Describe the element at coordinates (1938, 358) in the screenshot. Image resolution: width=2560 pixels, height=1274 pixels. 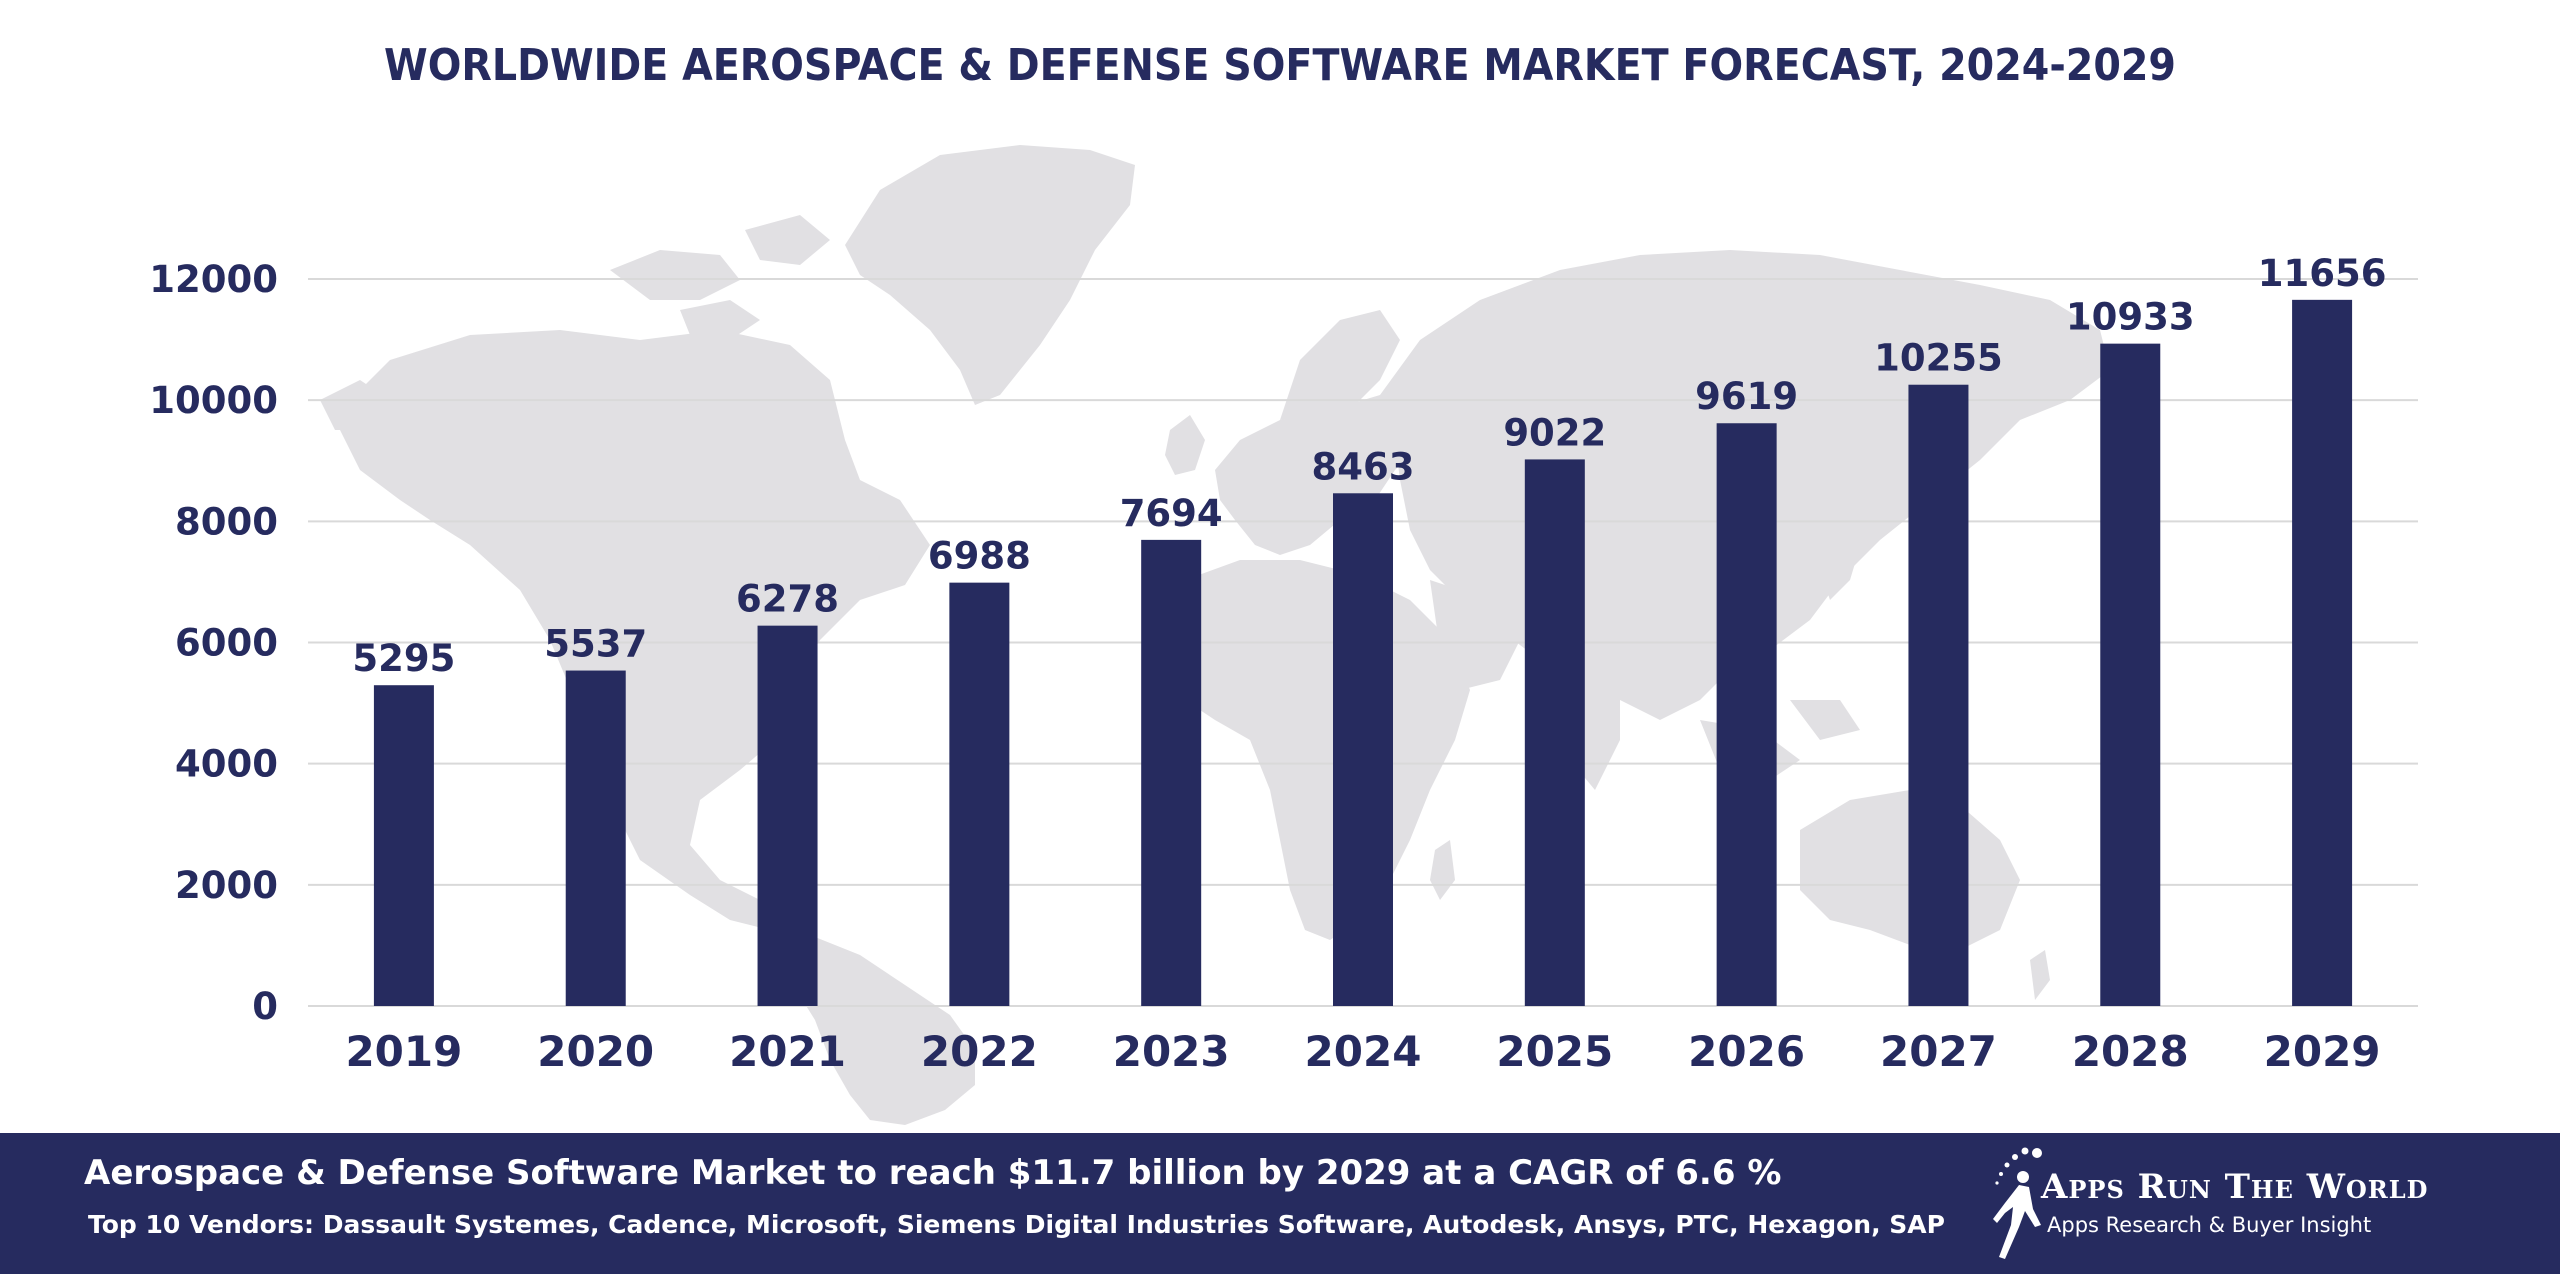
I see `data-label: 10255` at that location.